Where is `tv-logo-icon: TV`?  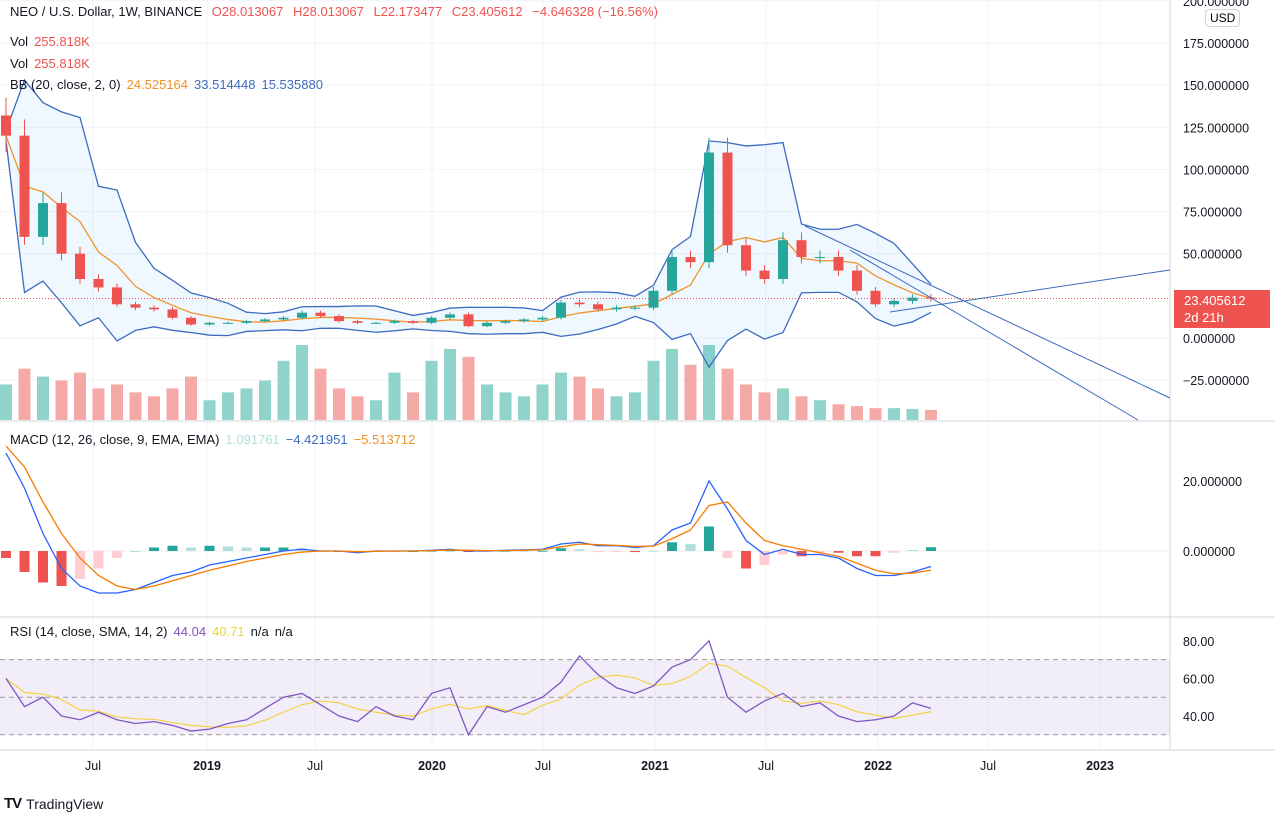
tv-logo-icon: TV is located at coordinates (13, 803).